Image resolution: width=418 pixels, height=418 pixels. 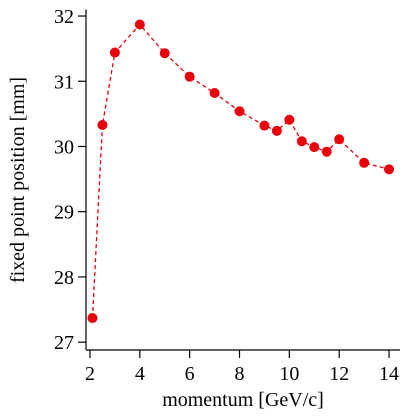 What do you see at coordinates (289, 374) in the screenshot?
I see `x-tick-label: 10` at bounding box center [289, 374].